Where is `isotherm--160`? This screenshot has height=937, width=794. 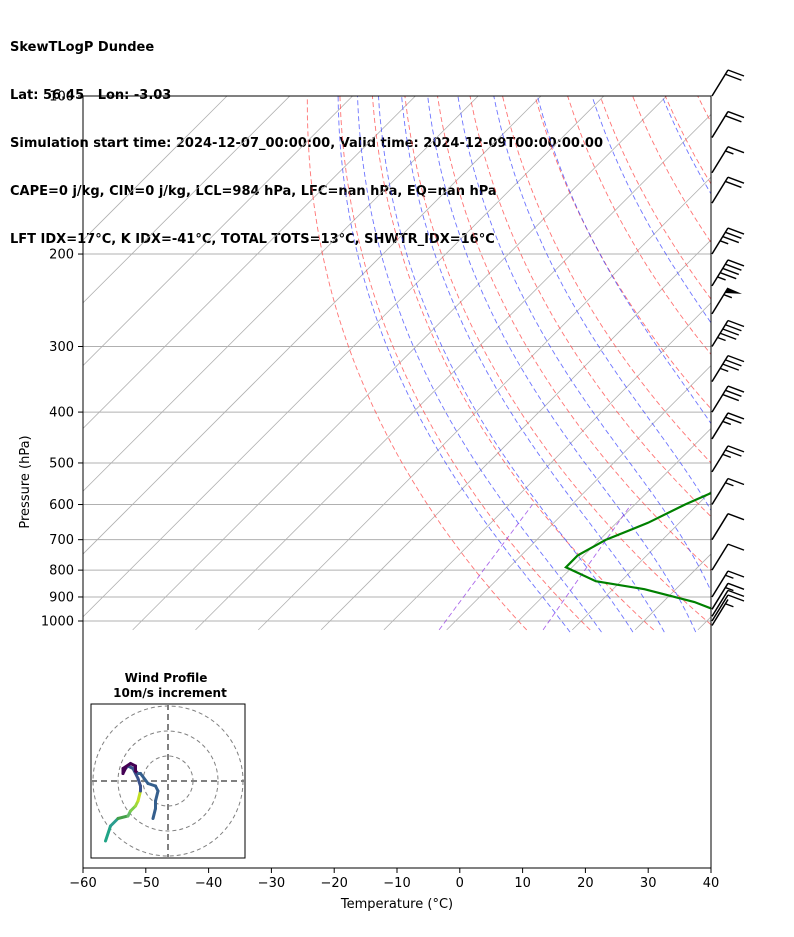 isotherm--160 is located at coordinates (155, 168).